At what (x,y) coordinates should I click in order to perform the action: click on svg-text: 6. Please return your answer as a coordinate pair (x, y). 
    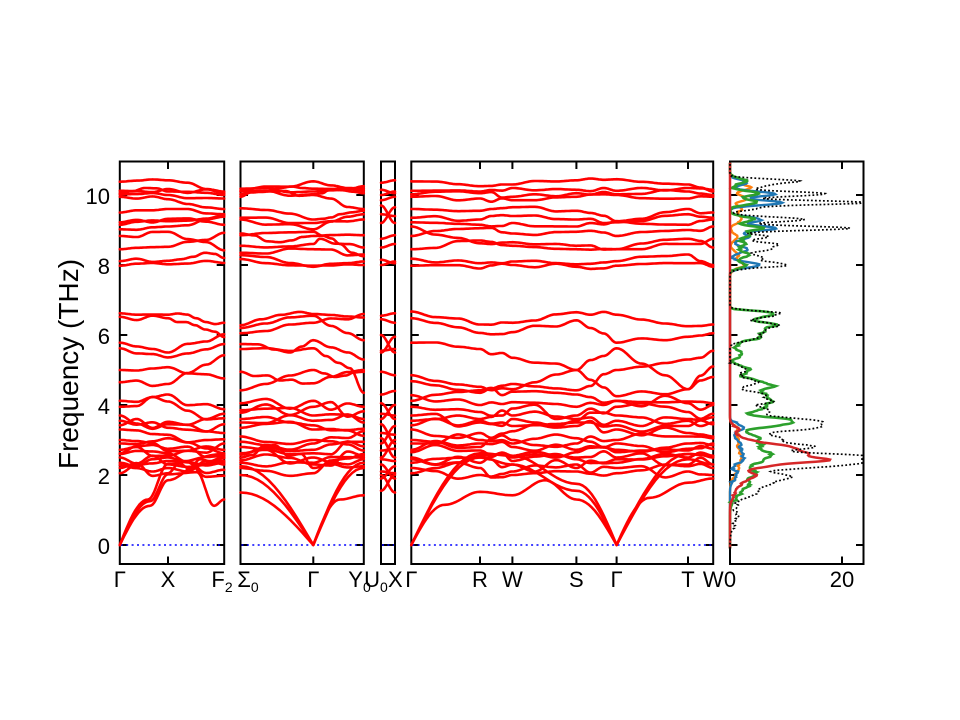
    Looking at the image, I should click on (104, 336).